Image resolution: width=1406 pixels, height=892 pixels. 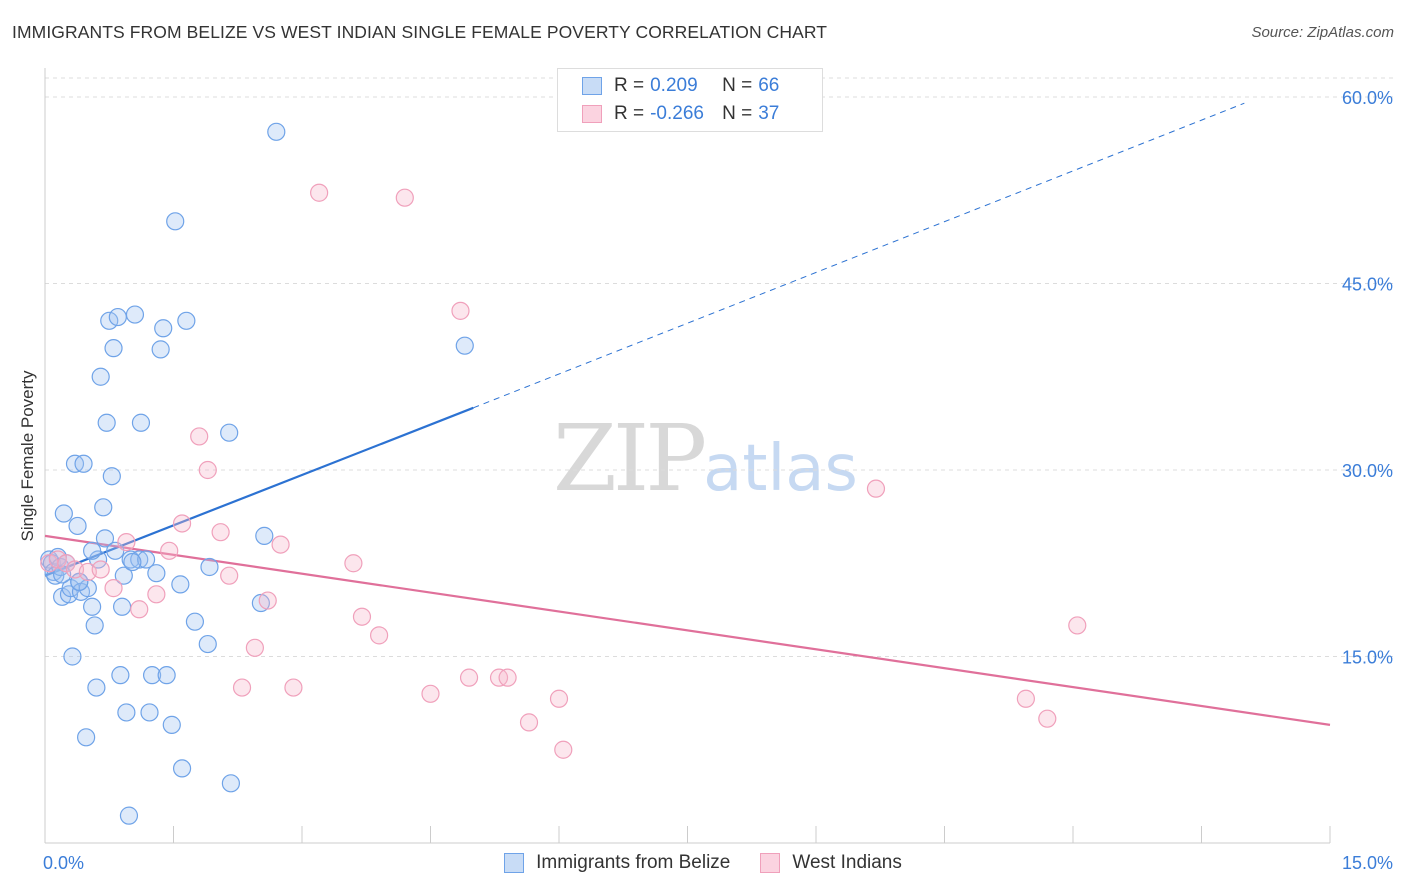 I want to click on legend-r-value: -0.266, so click(x=677, y=113).